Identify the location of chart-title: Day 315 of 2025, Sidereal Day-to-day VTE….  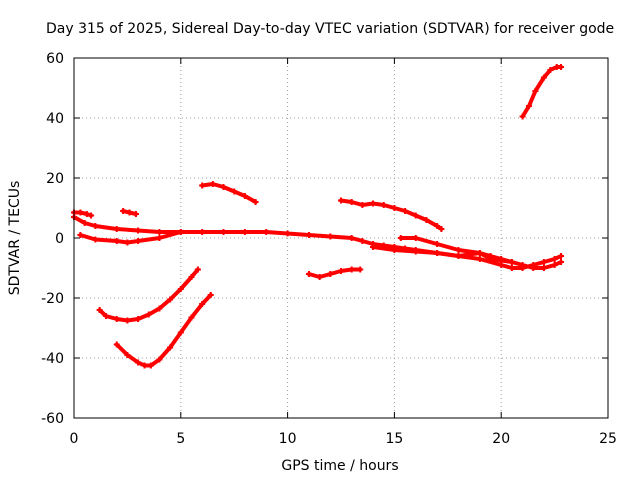
(330, 29).